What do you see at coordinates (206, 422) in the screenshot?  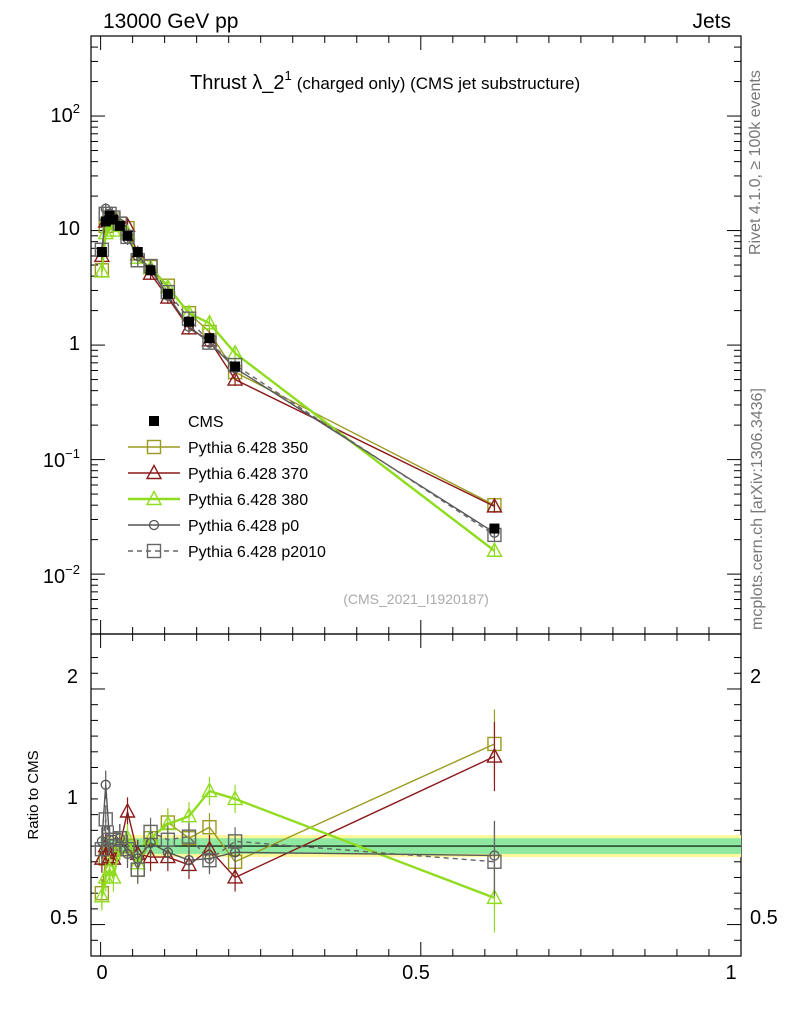 I see `legend-label: CMS` at bounding box center [206, 422].